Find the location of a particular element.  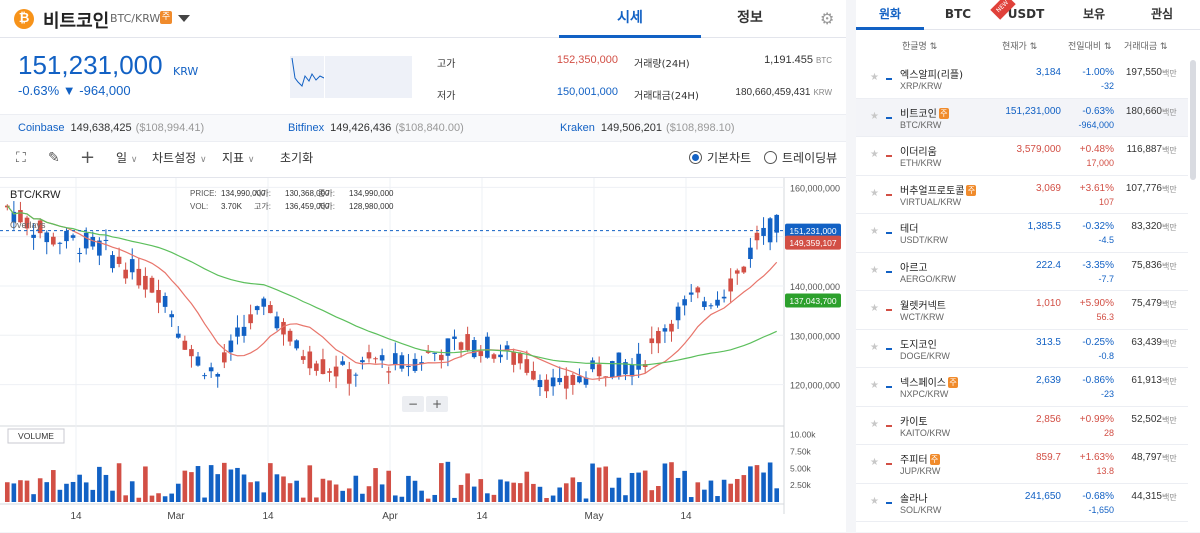

tab-usdt: USDT is located at coordinates (1026, 14).